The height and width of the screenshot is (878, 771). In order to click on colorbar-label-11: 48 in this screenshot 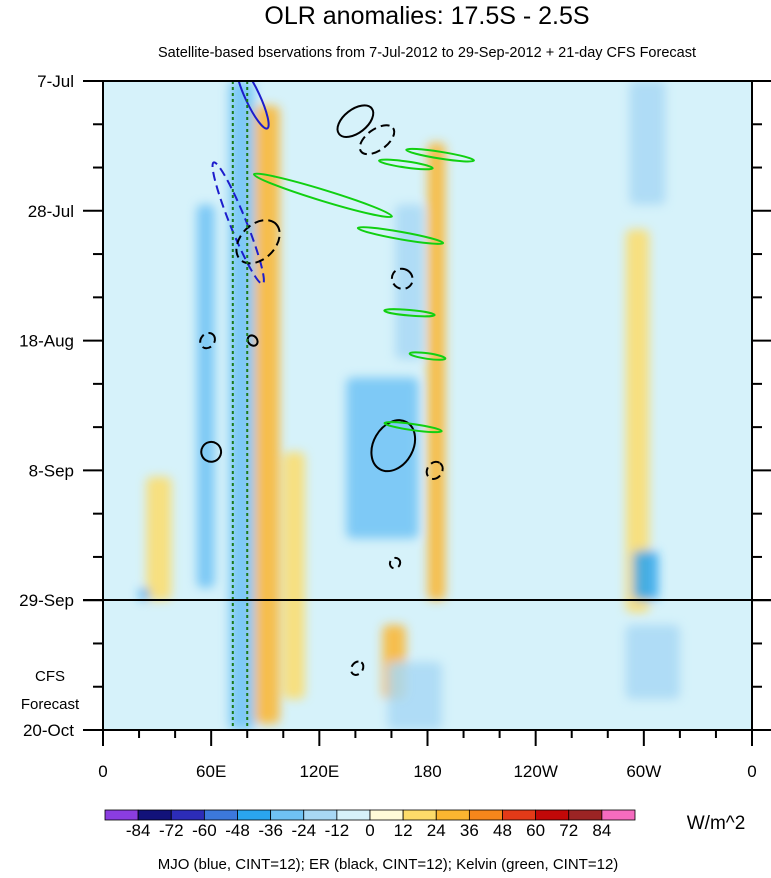, I will do `click(502, 830)`.